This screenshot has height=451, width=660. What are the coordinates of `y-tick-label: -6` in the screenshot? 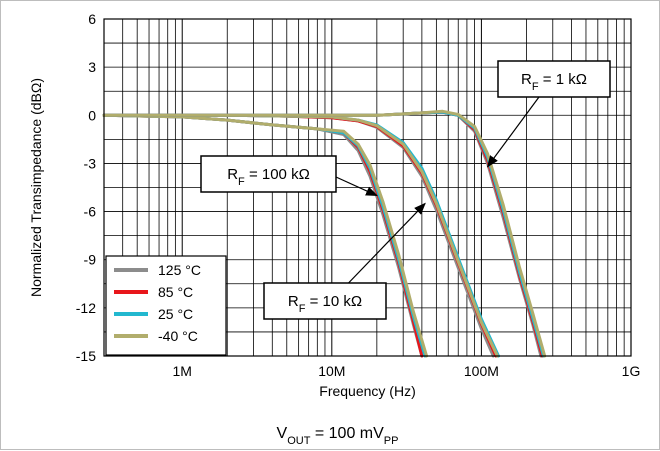 It's located at (90, 212).